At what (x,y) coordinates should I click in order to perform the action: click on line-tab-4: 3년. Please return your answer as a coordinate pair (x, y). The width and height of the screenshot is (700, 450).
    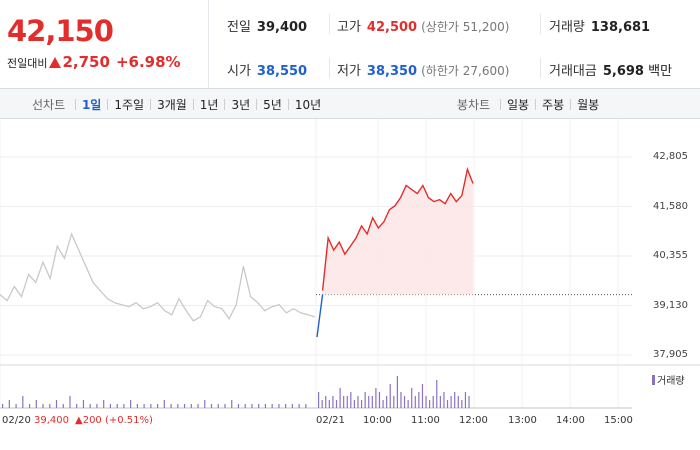
    Looking at the image, I should click on (241, 105).